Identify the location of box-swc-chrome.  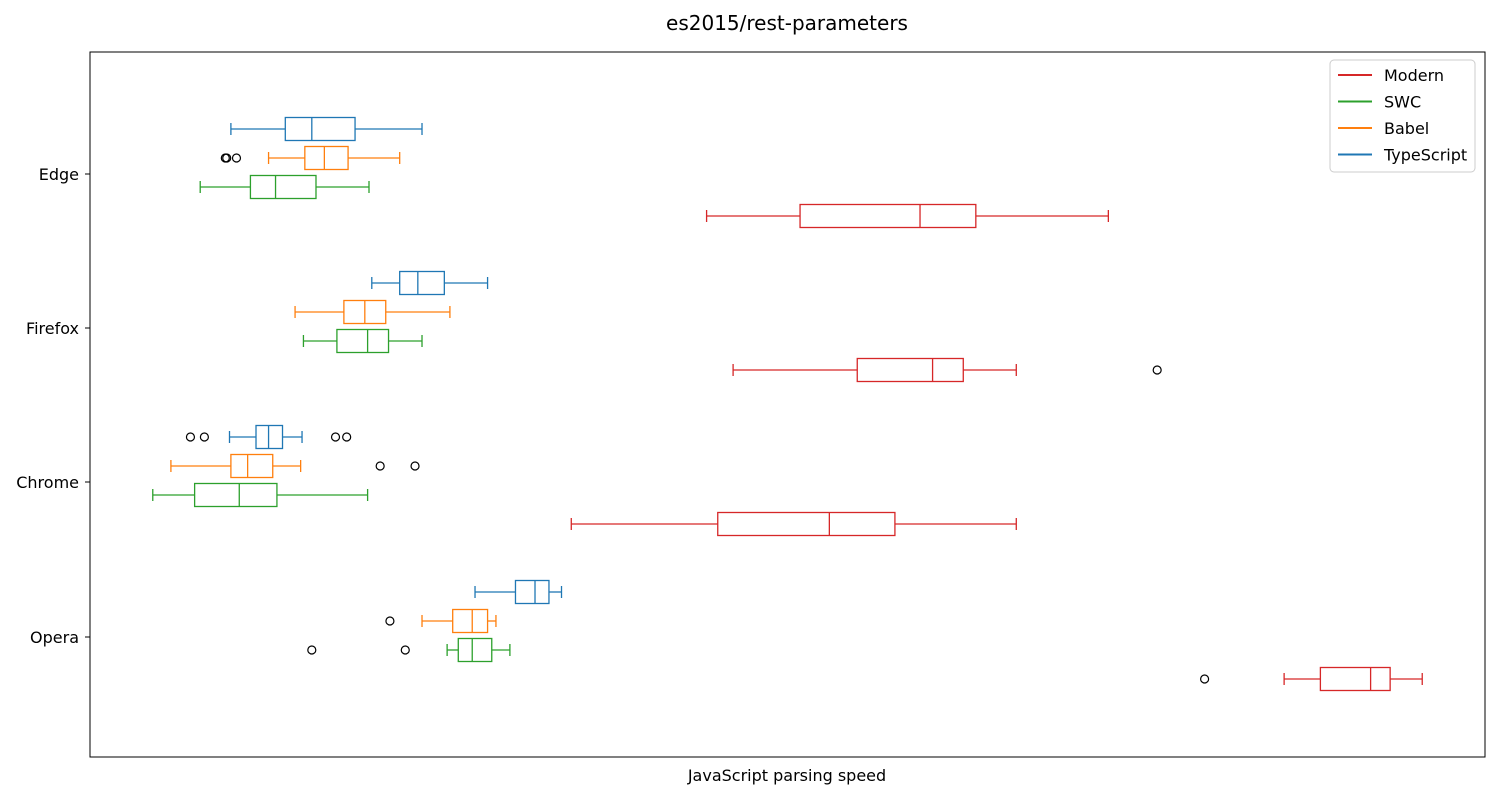
(260, 495).